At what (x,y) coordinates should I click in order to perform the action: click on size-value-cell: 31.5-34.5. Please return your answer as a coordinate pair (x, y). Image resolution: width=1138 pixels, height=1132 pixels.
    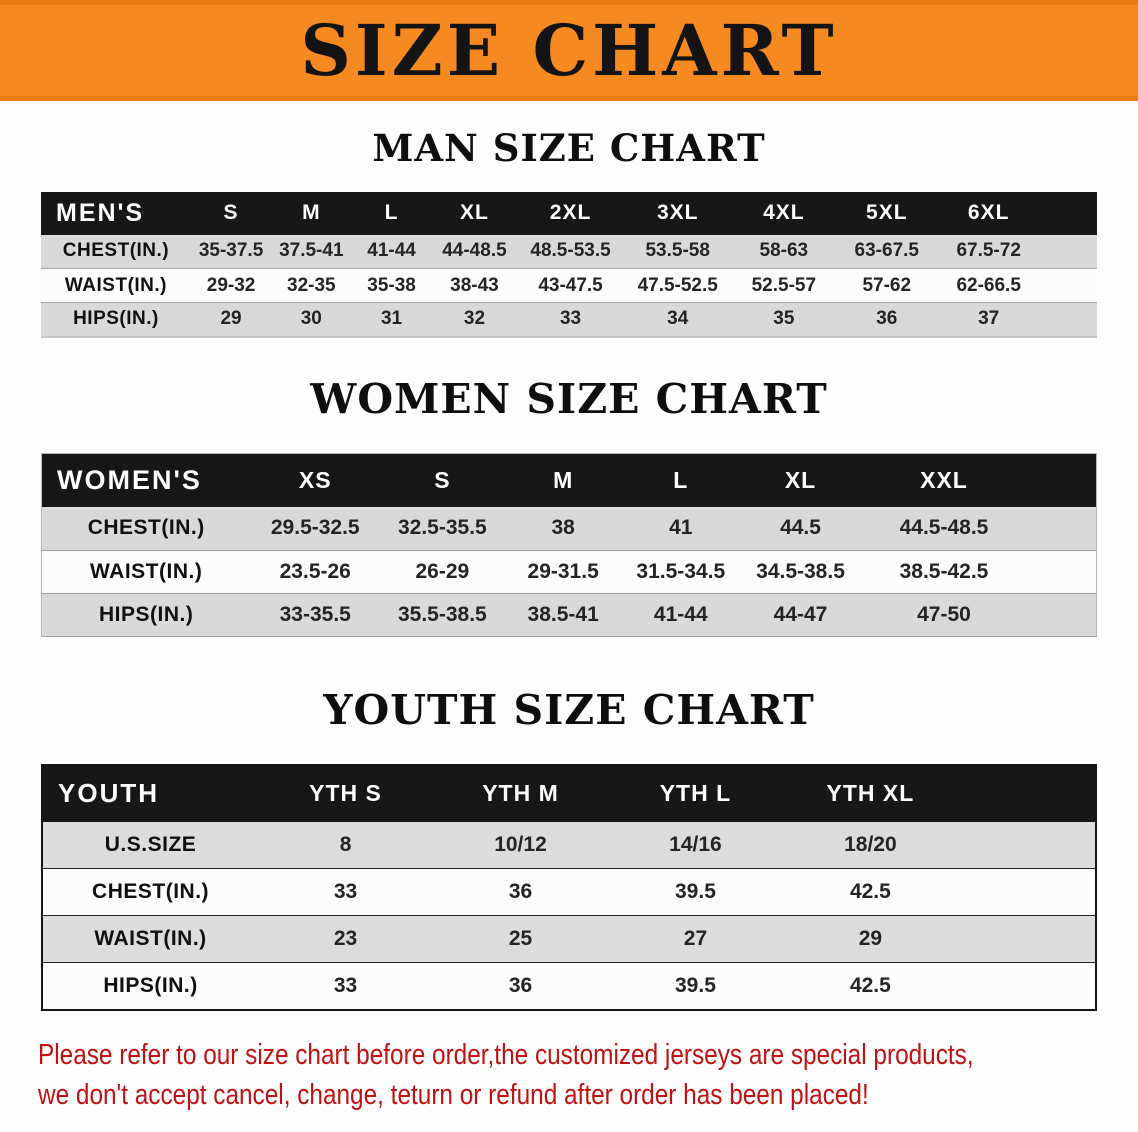
    Looking at the image, I should click on (681, 571).